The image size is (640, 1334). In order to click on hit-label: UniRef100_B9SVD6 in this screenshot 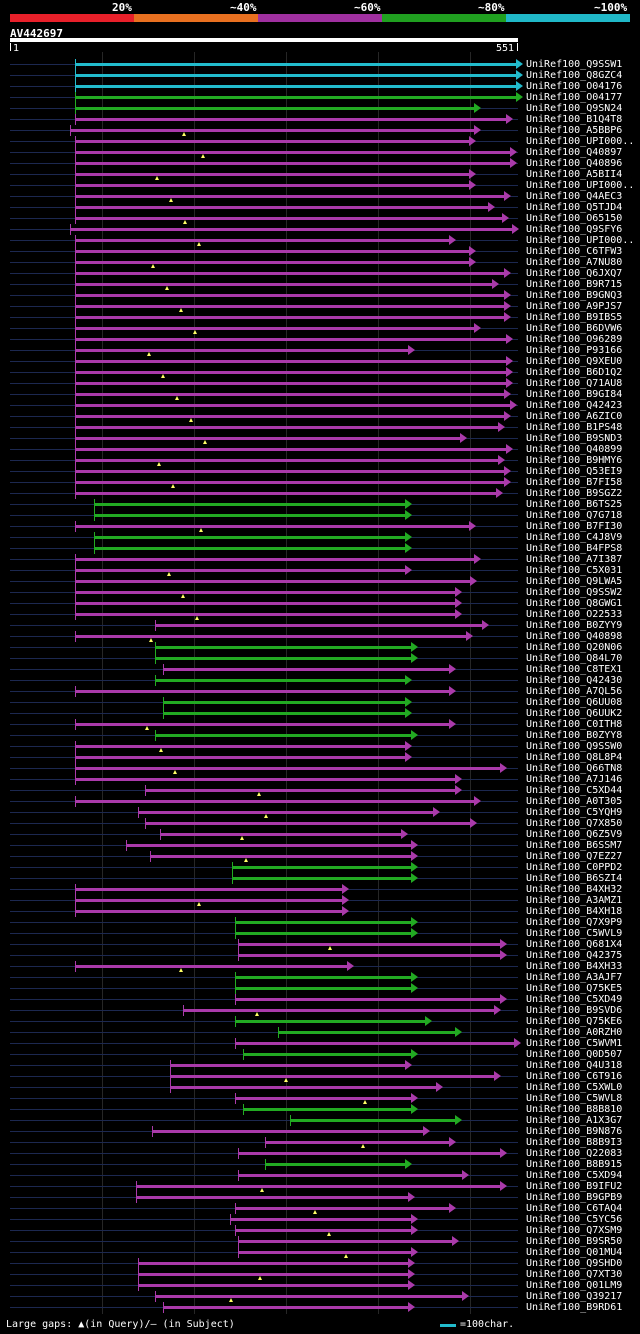, I will do `click(574, 1010)`.